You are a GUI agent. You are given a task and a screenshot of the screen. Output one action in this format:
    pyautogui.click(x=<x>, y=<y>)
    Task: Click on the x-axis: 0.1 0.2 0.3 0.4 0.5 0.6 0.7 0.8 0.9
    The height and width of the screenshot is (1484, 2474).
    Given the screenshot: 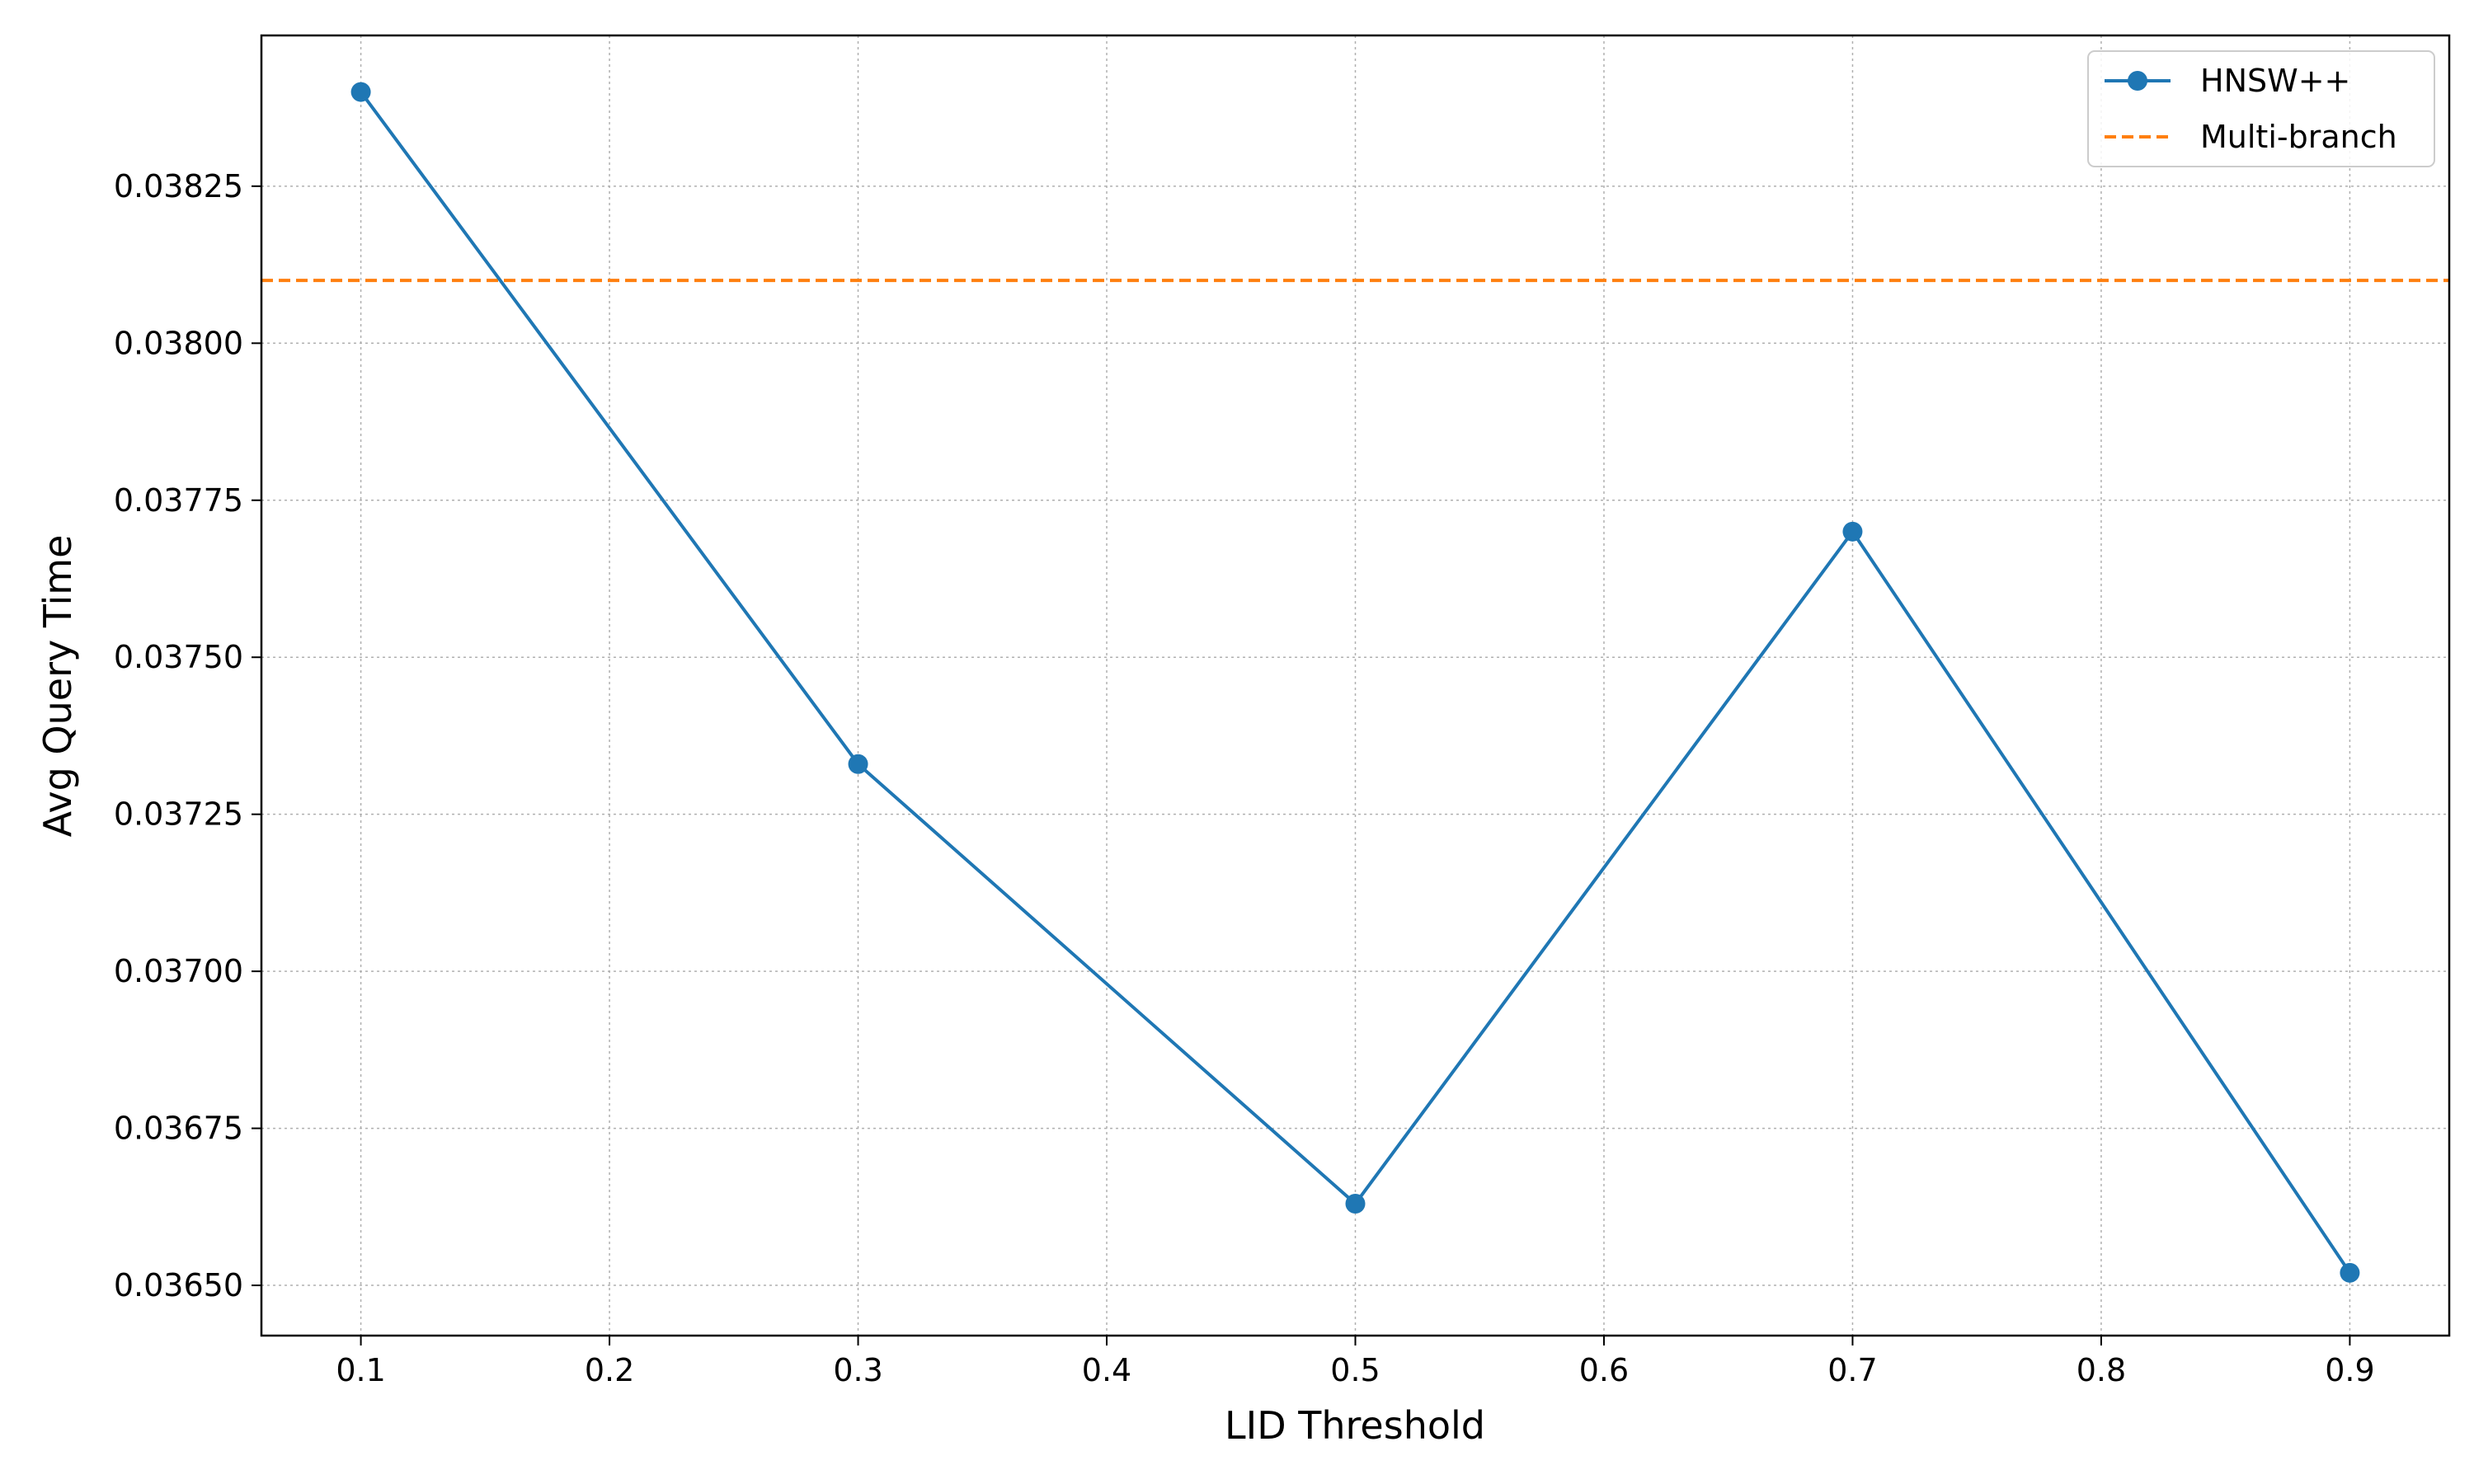 What is the action you would take?
    pyautogui.click(x=1355, y=1362)
    